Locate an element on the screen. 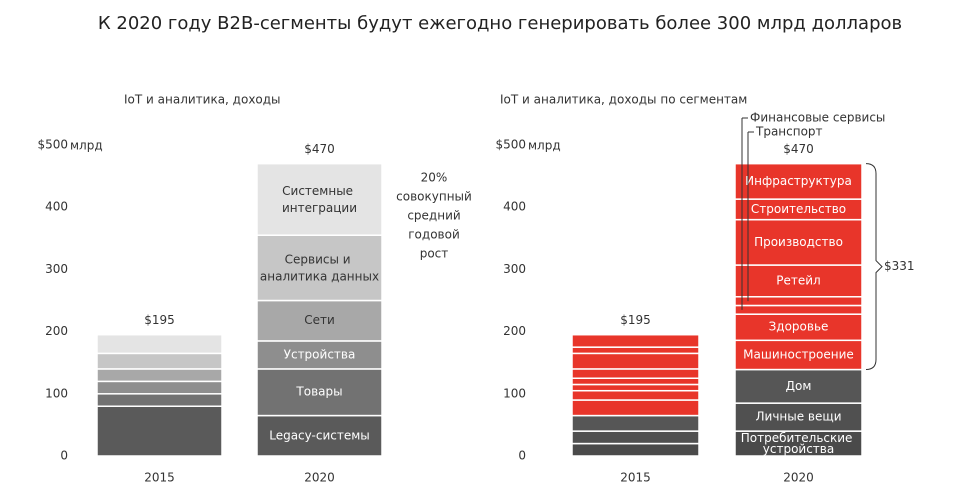 Image resolution: width=960 pixels, height=503 pixels. segment-label: Сервисы и аналитика данных is located at coordinates (319, 267).